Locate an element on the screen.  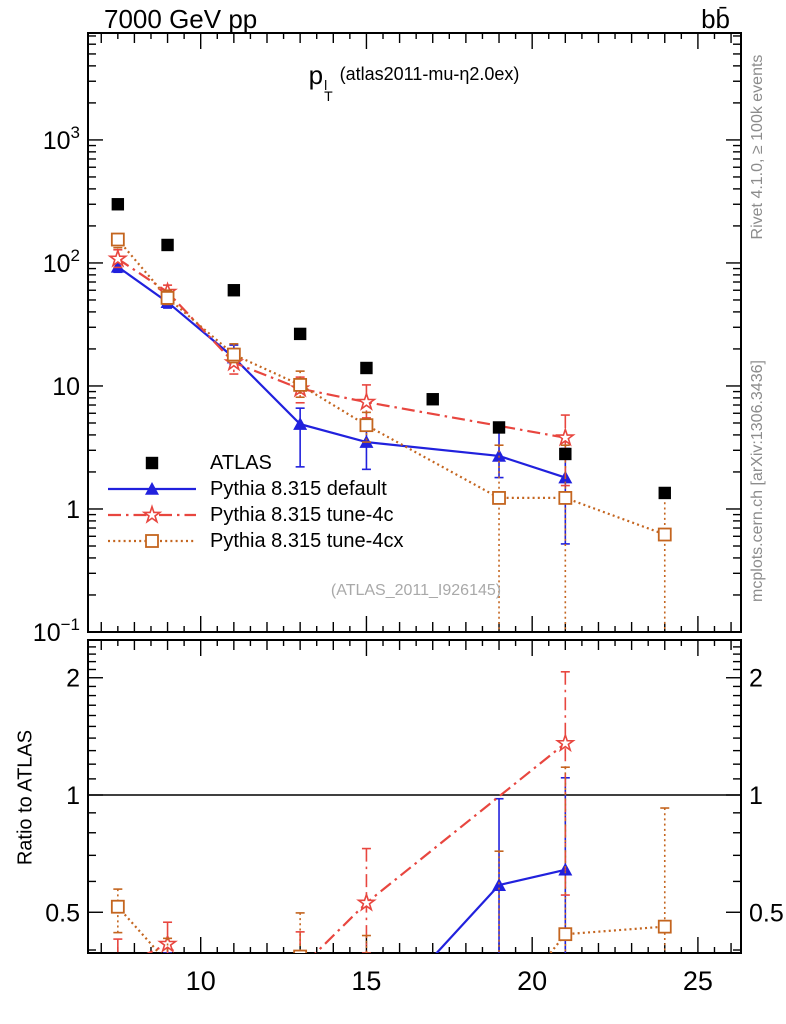
process-label: bb̄ is located at coordinates (715, 19).